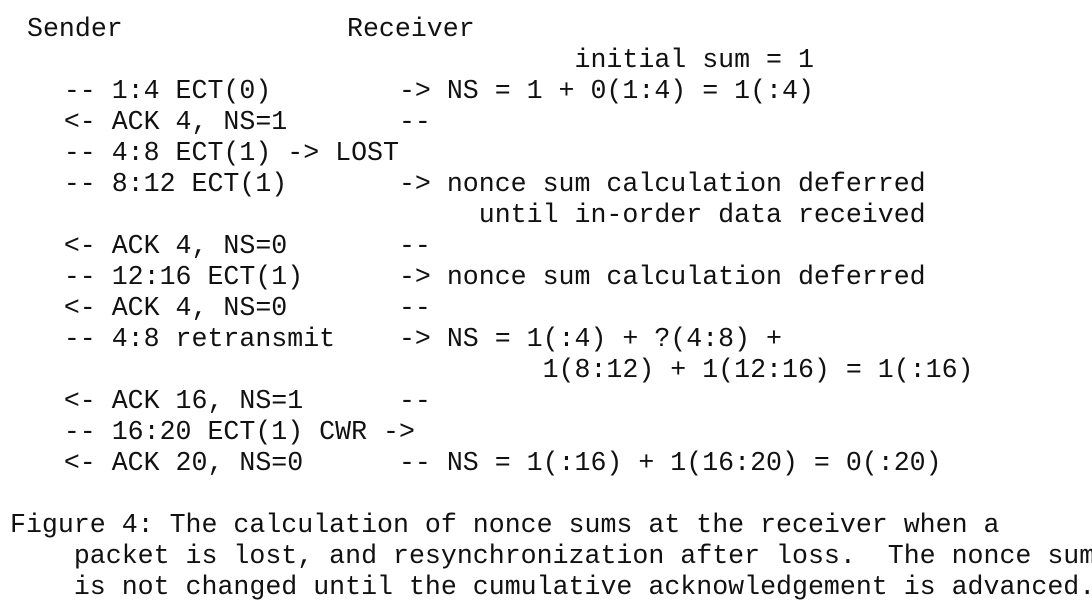  I want to click on diagram-line: -- 4:8 ECT(1) -> LOST, so click(199, 153).